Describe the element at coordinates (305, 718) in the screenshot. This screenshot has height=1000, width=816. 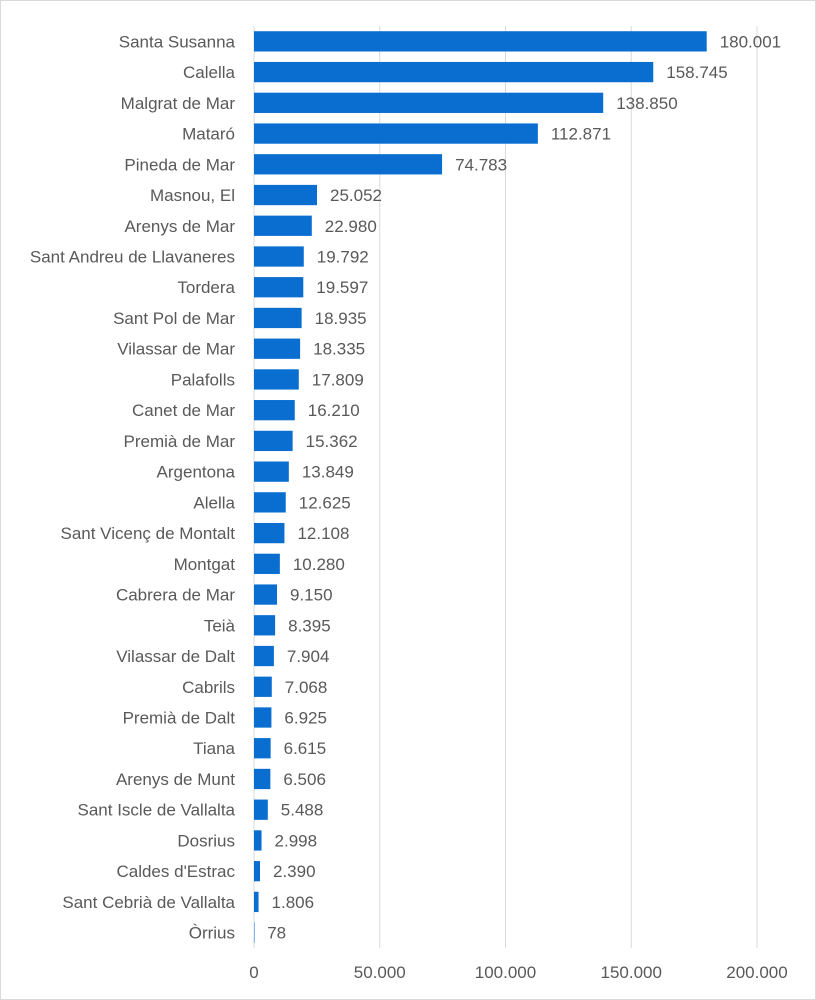
I see `value-label: 6.925` at that location.